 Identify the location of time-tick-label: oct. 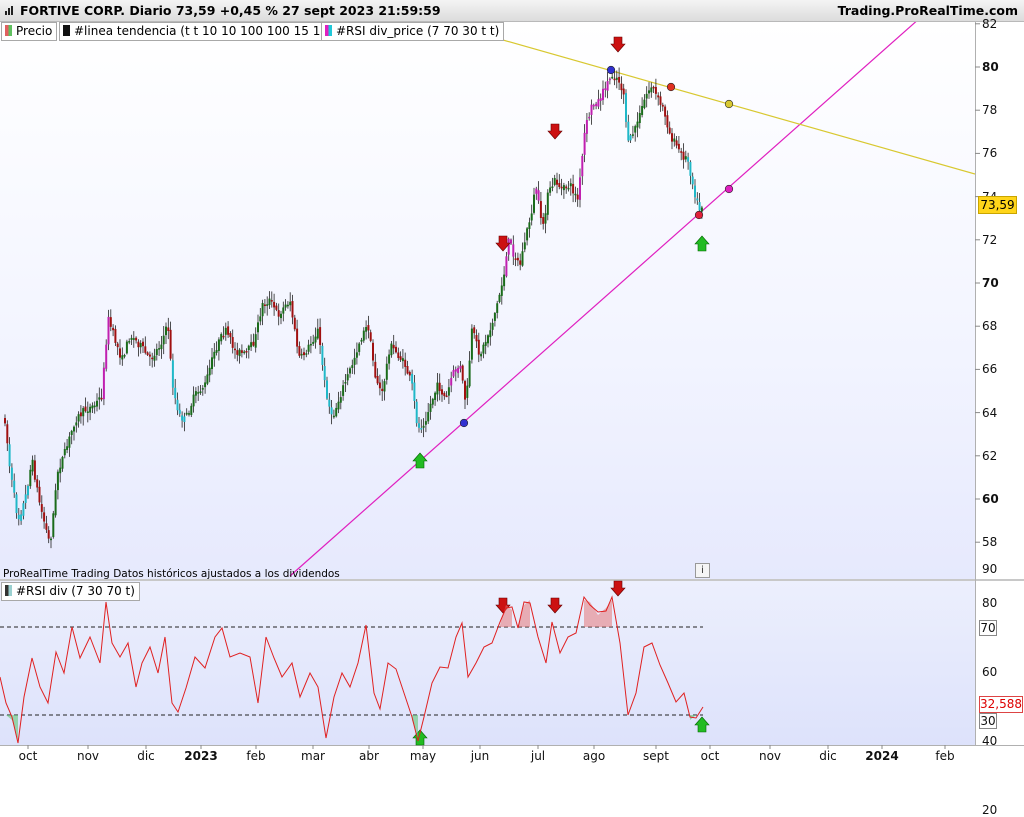
(28, 756).